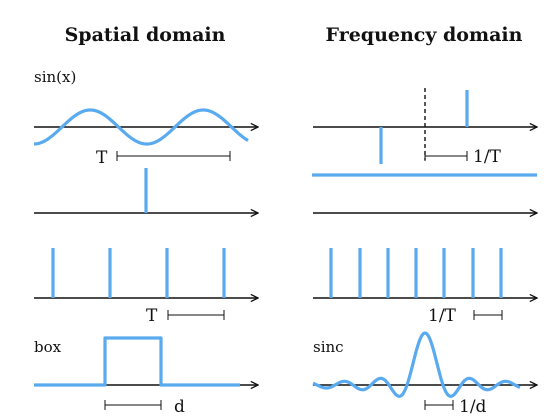 This screenshot has height=419, width=552. What do you see at coordinates (328, 347) in the screenshot?
I see `sinc-label: sinc` at bounding box center [328, 347].